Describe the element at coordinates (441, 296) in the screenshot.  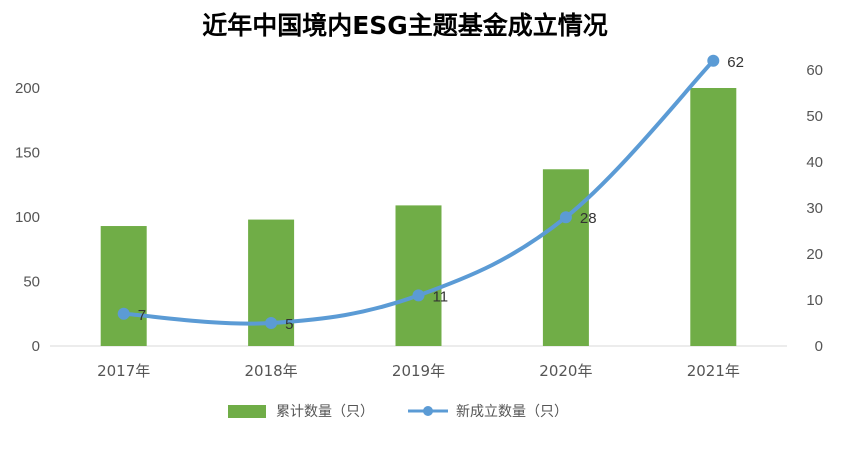
I see `line-data-label: 11` at that location.